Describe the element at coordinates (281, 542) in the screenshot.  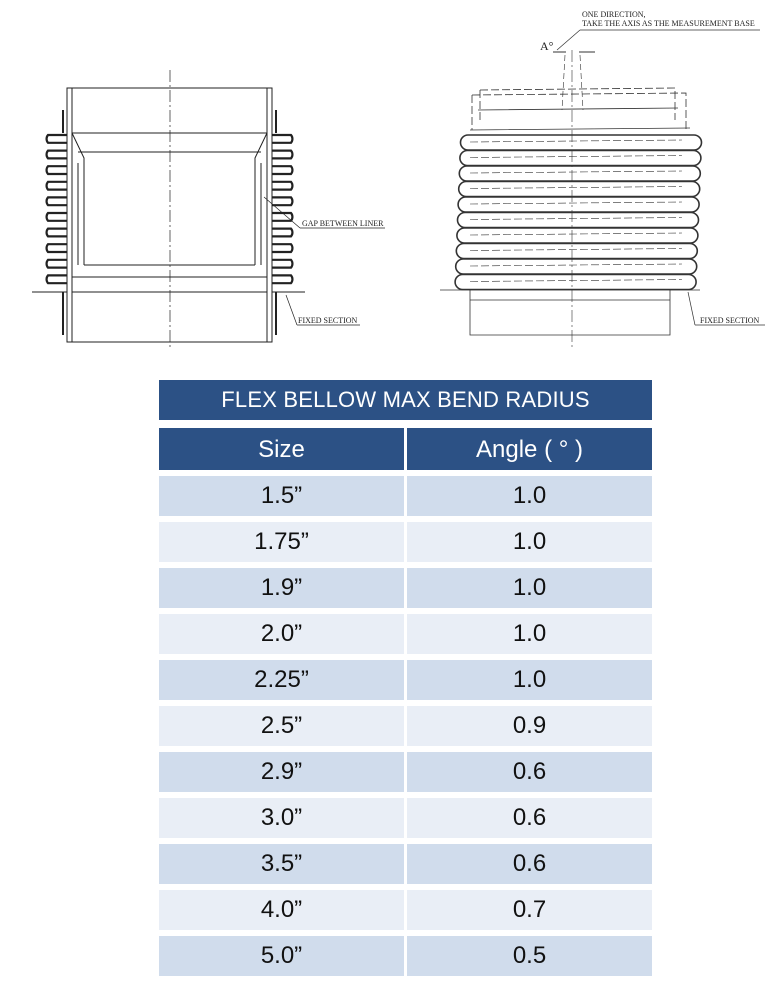
I see `size-cell: 1.75”` at that location.